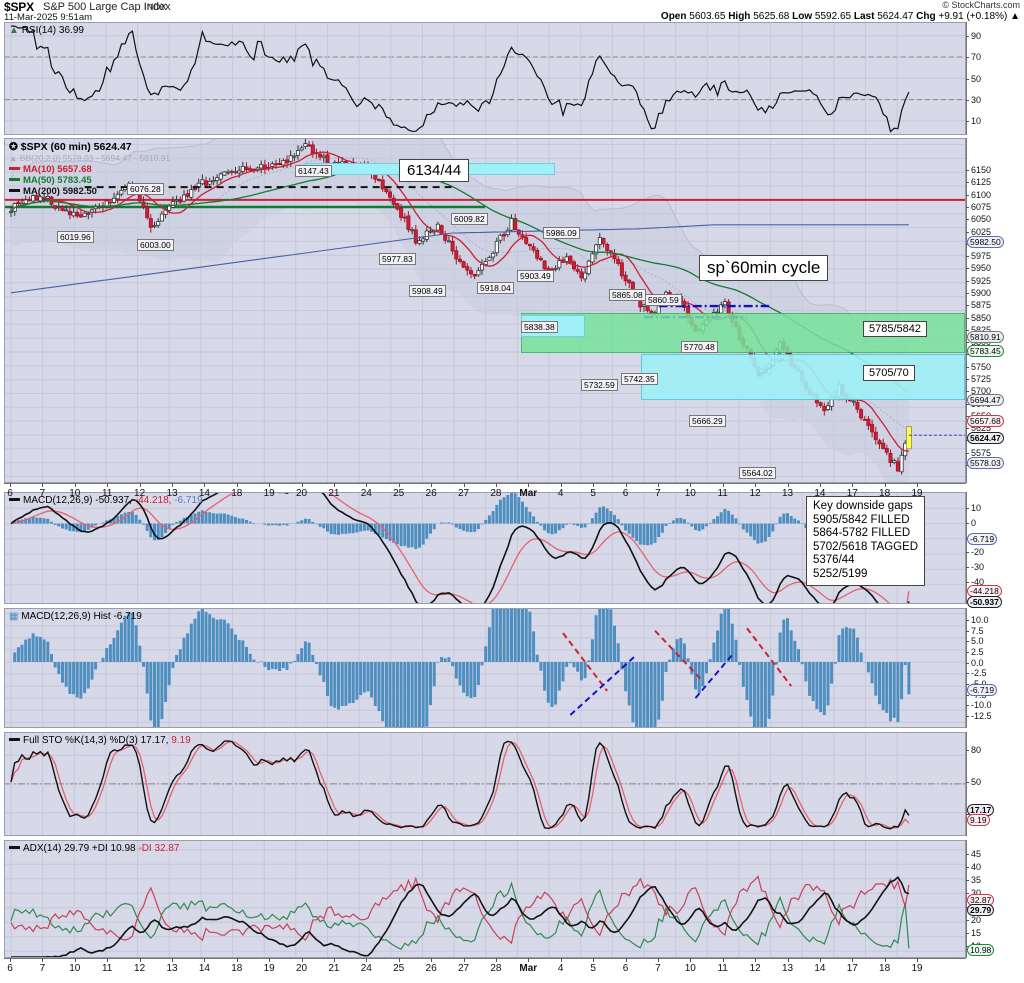  Describe the element at coordinates (159, 848) in the screenshot. I see `adx-legend-ndi: -DI 32.87` at that location.